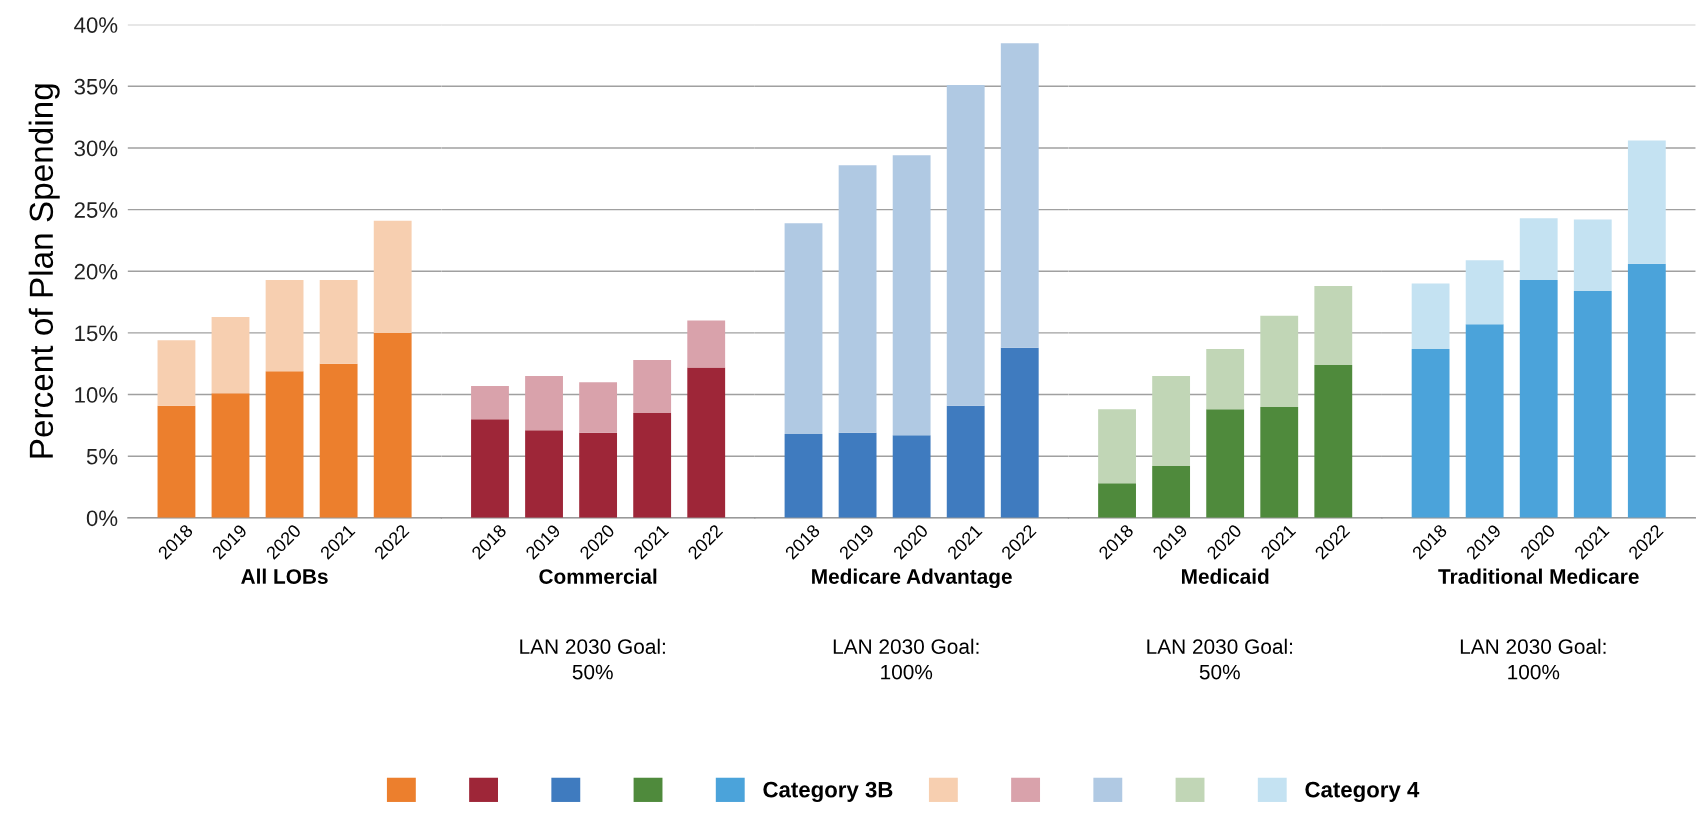  What do you see at coordinates (1538, 576) in the screenshot?
I see `x-axis-title: Traditional Medicare` at bounding box center [1538, 576].